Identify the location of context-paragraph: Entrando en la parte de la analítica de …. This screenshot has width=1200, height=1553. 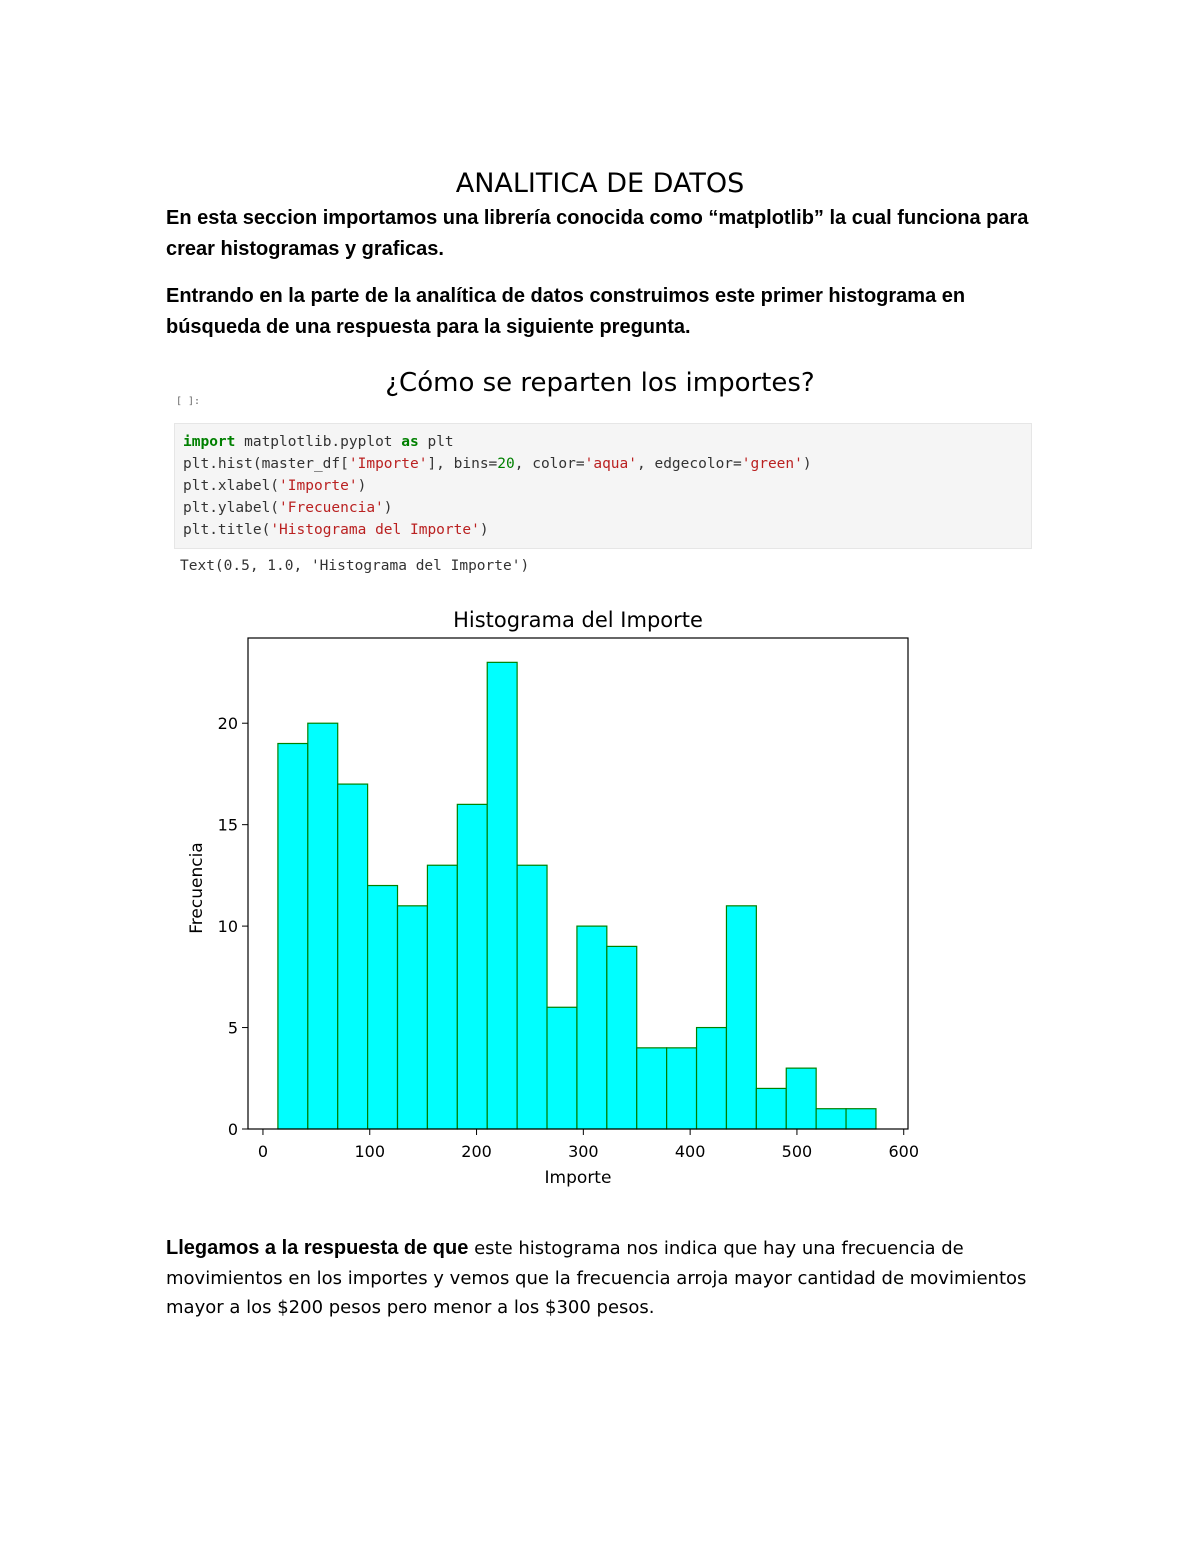
(566, 311).